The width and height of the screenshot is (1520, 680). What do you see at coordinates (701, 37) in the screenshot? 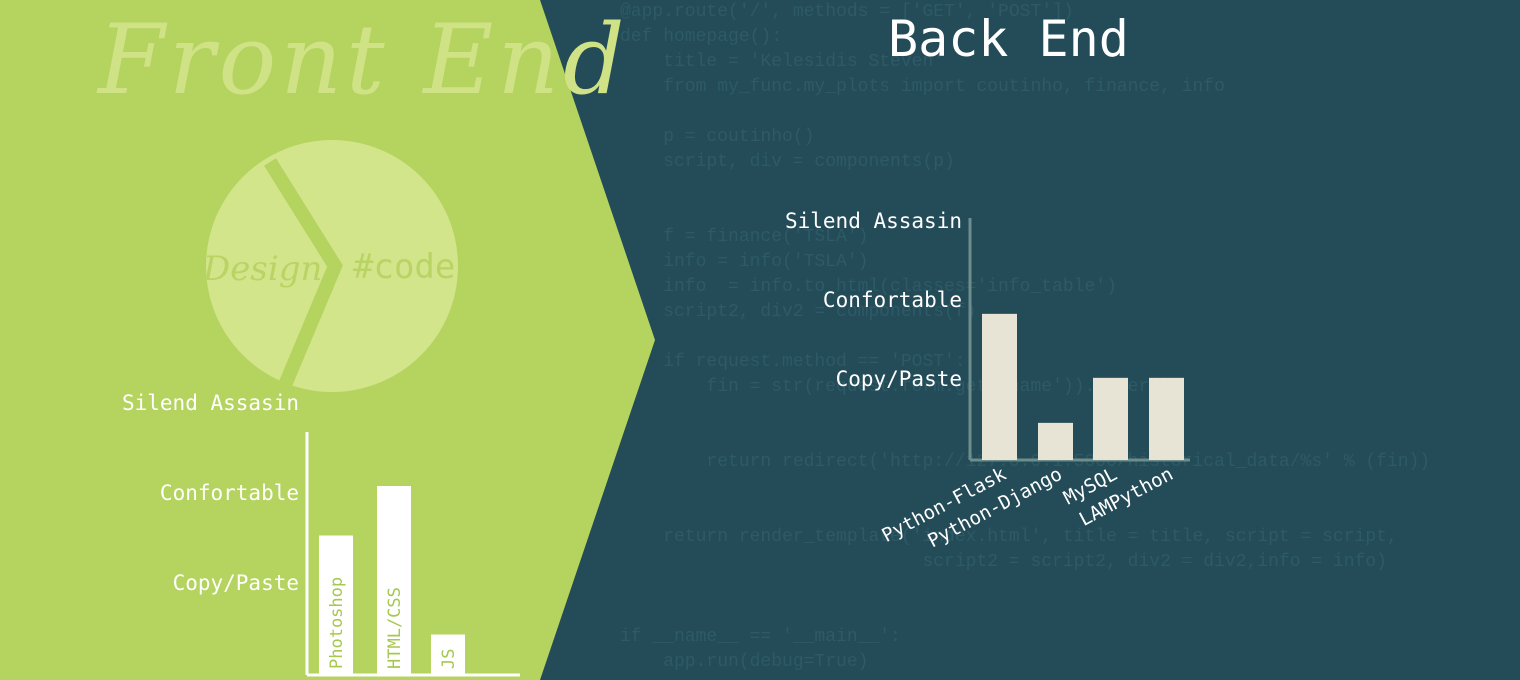
I see `code-line: def homepage():` at bounding box center [701, 37].